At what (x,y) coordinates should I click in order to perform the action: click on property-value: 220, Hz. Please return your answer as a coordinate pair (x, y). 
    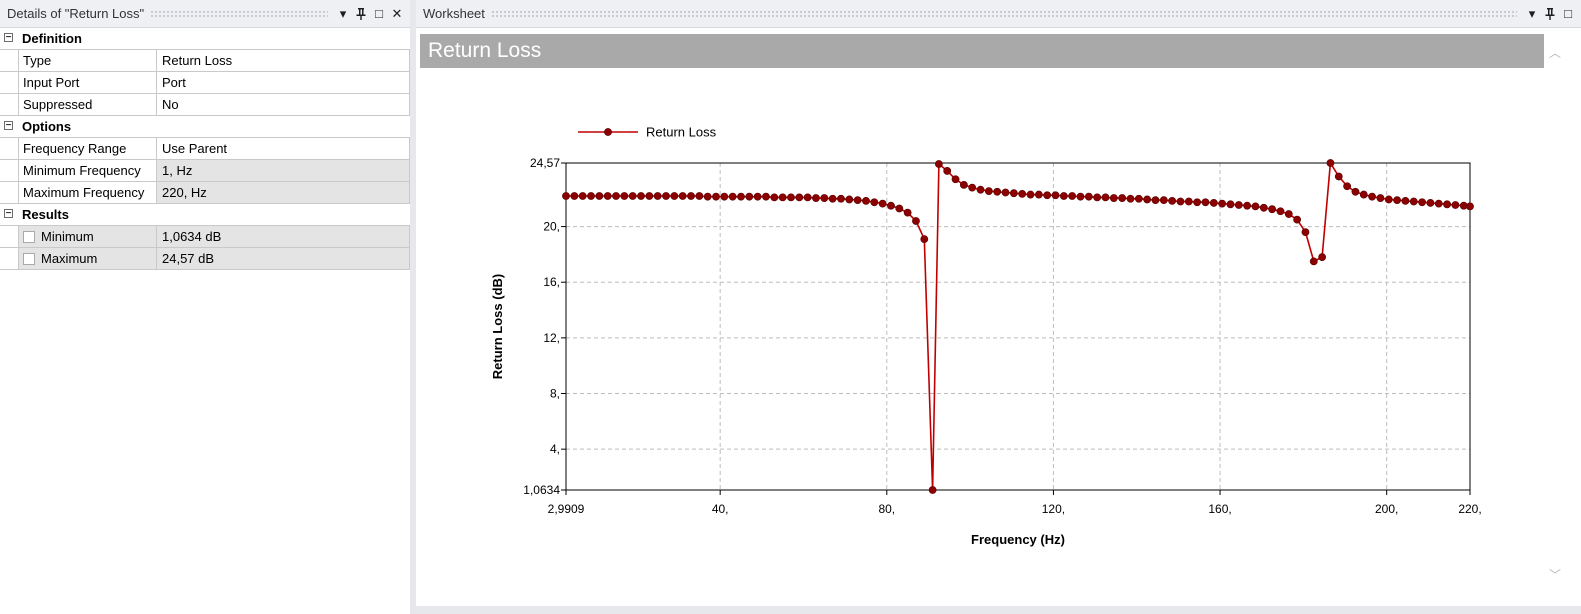
    Looking at the image, I should click on (283, 192).